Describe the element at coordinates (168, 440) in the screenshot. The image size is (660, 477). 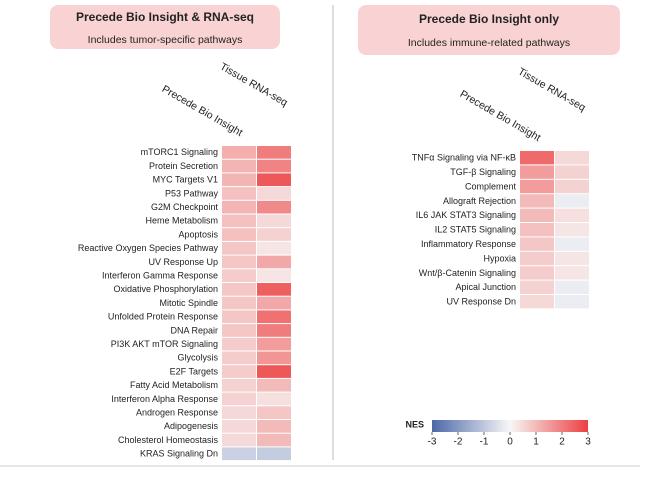
I see `row-label: Cholesterol Homeostasis` at that location.